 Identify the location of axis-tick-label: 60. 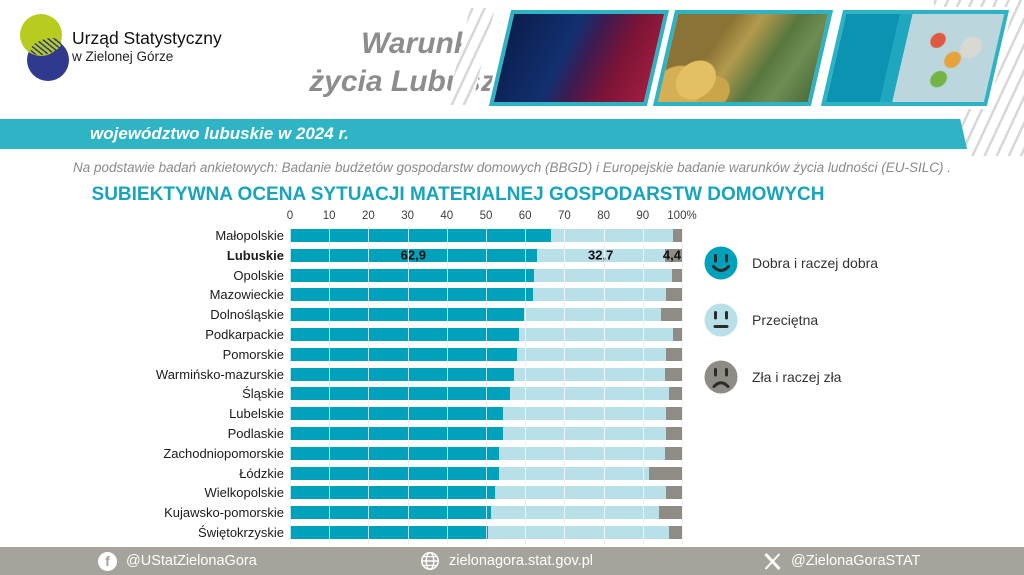
(525, 216).